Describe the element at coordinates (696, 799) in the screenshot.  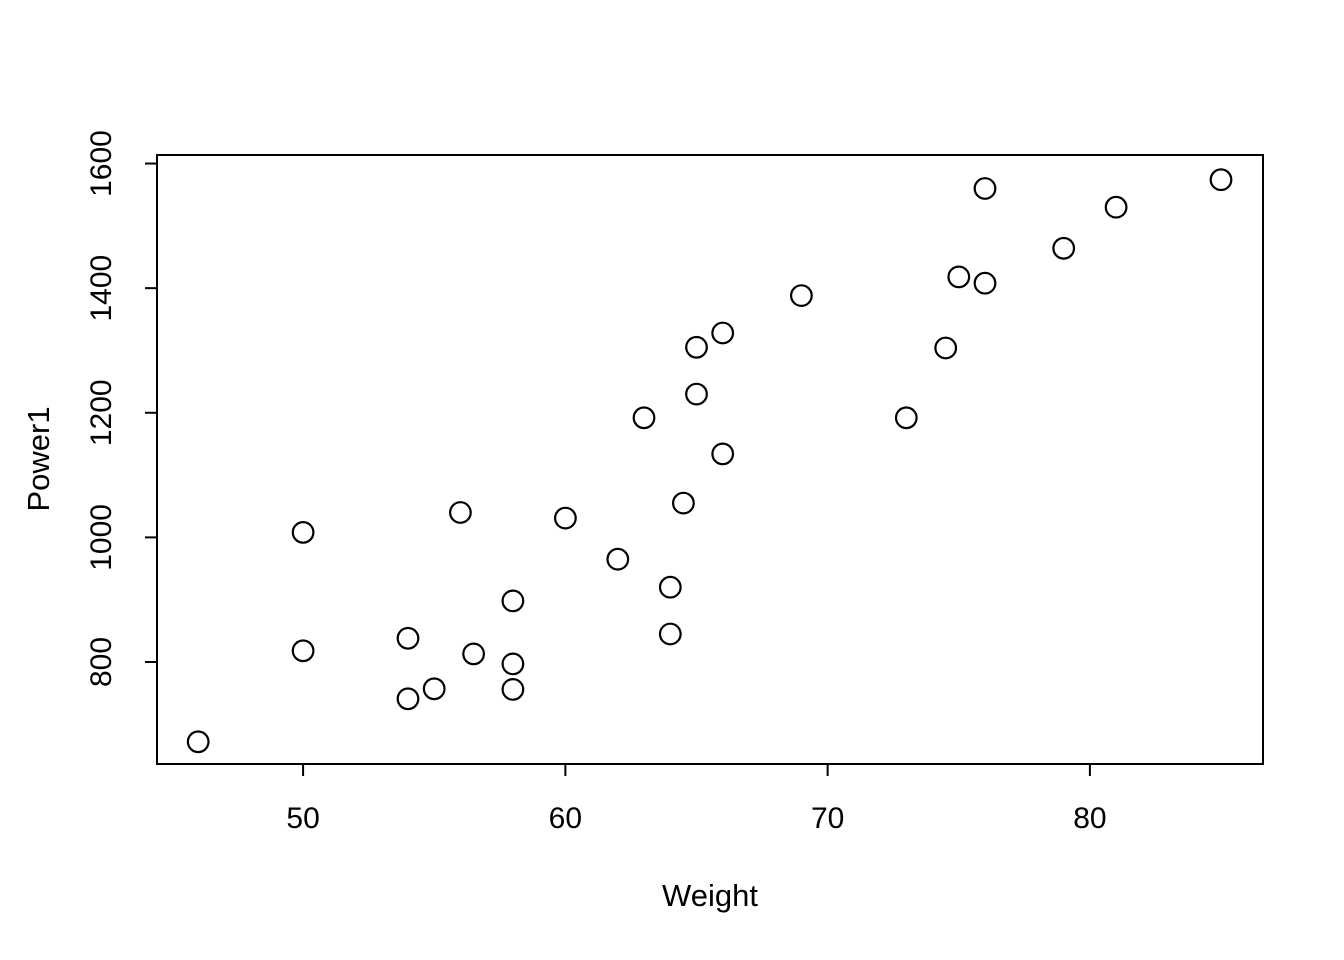
I see `x-axis: 50 60 70 80` at that location.